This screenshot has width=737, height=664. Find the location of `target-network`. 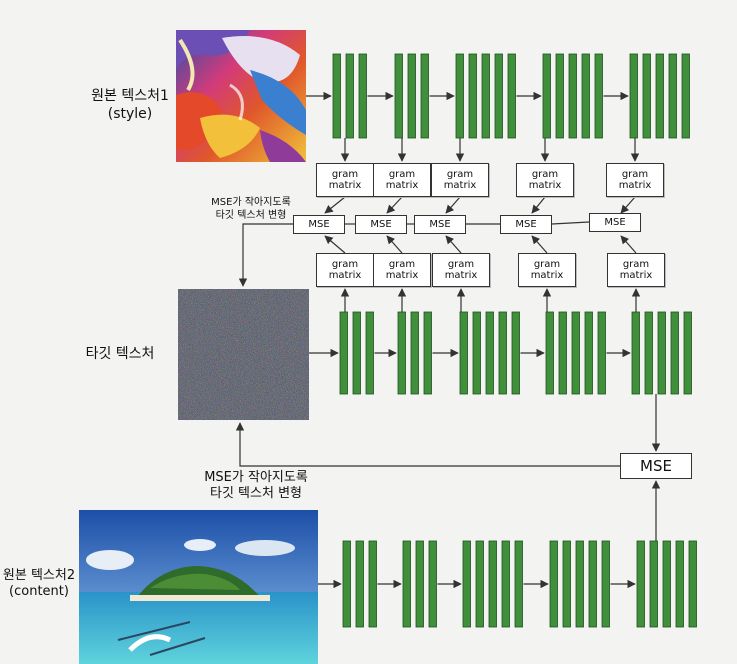

target-network is located at coordinates (515, 353).